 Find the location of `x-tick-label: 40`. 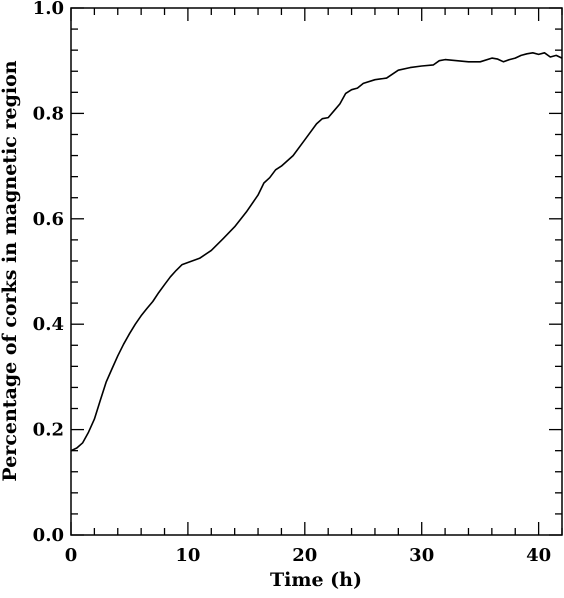

x-tick-label: 40 is located at coordinates (538, 555).